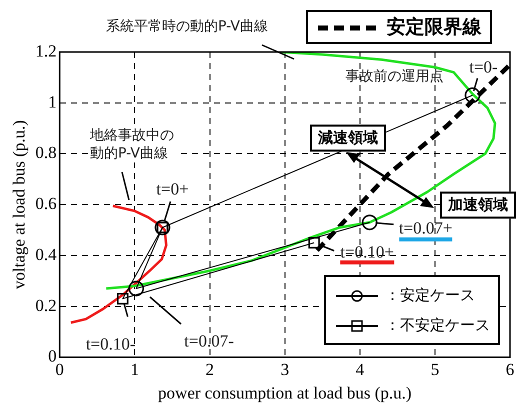  Describe the element at coordinates (46, 305) in the screenshot. I see `y-tick-label: 0.2` at that location.